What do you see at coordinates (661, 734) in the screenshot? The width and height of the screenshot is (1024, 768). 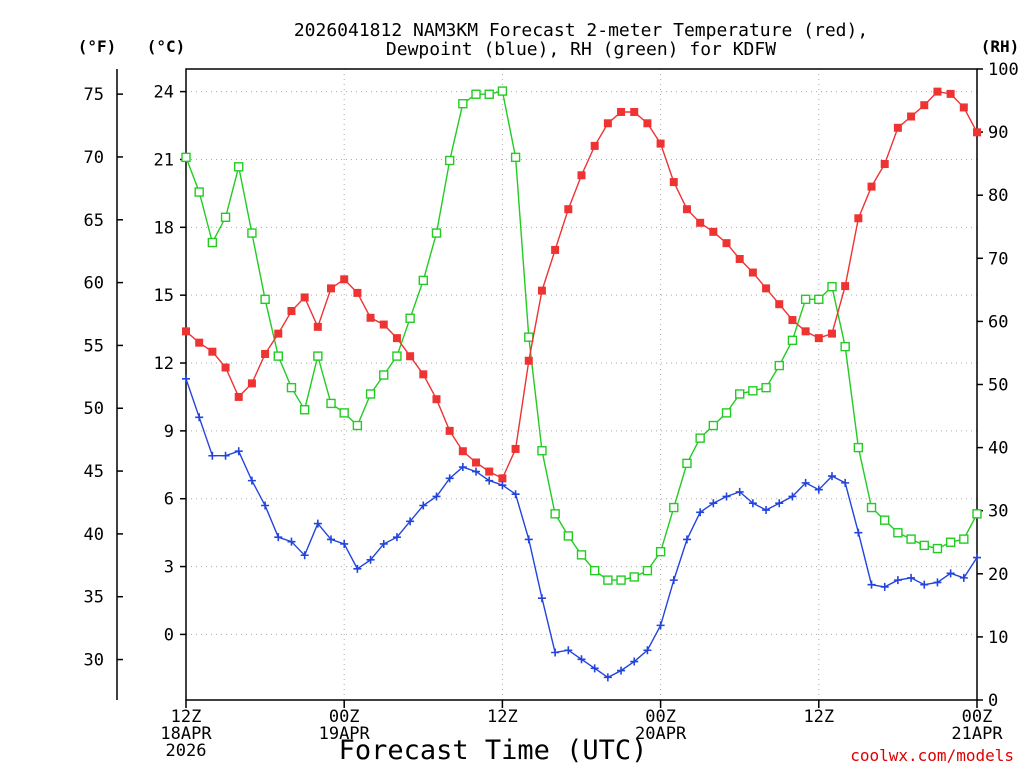 I see `time-tick-label: 20APR` at bounding box center [661, 734].